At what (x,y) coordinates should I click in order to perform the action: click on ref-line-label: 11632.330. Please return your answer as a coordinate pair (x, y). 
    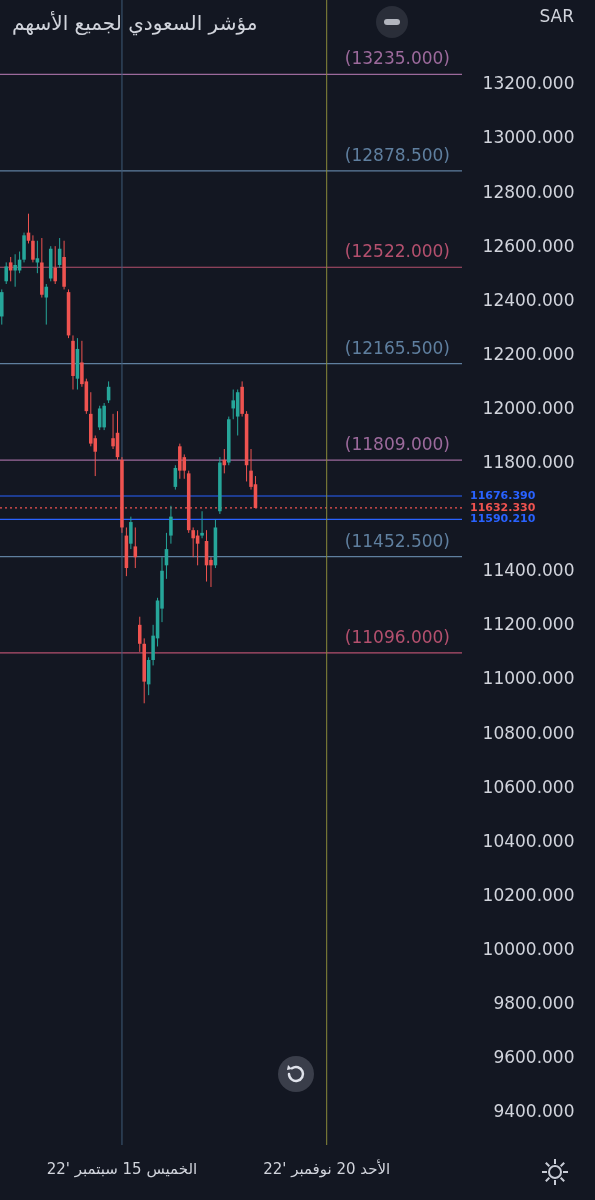
    Looking at the image, I should click on (503, 507).